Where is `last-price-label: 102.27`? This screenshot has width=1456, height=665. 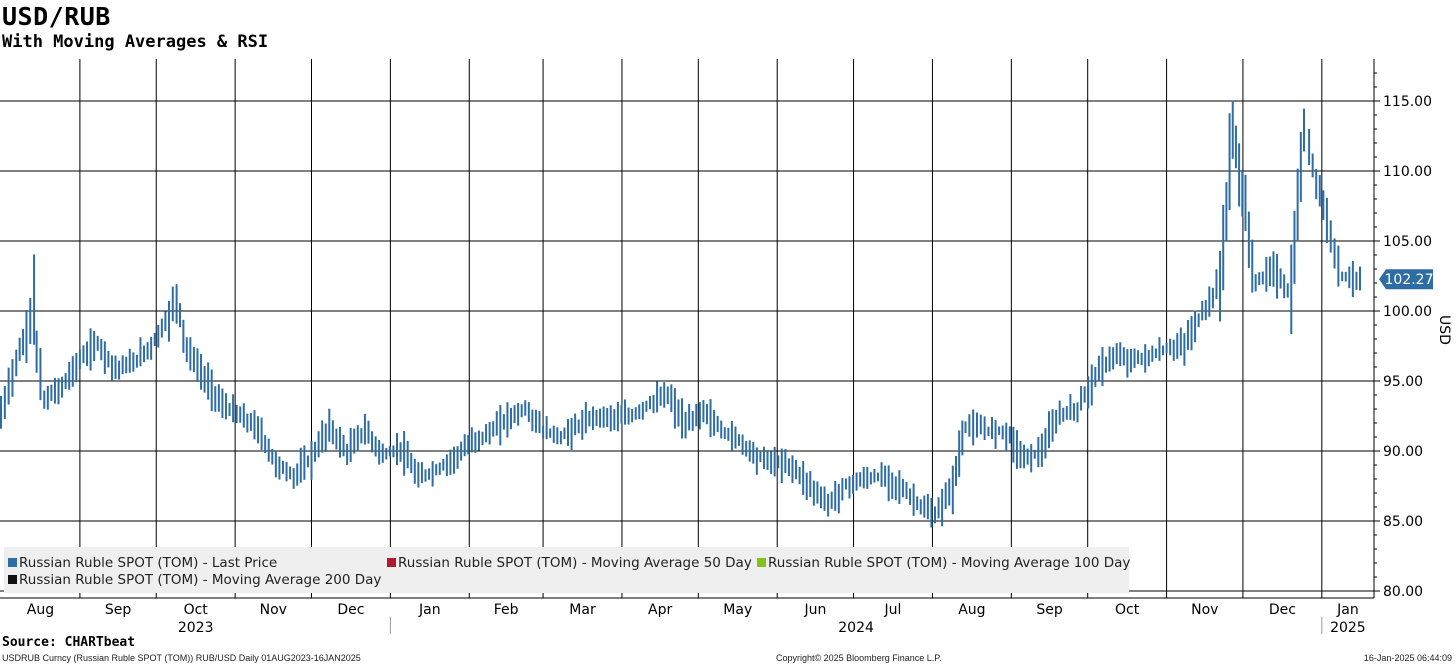
last-price-label: 102.27 is located at coordinates (1409, 280).